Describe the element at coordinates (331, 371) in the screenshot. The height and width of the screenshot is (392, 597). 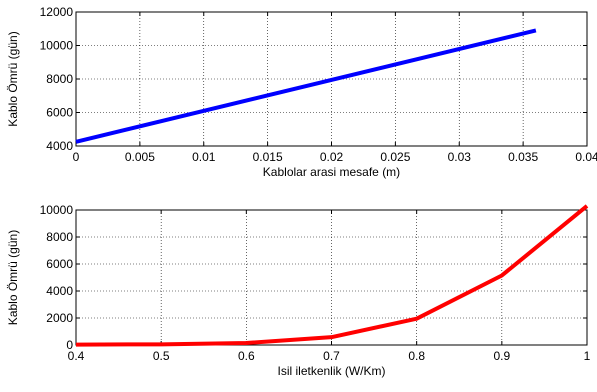
I see `x-axis-label: Isil iletkenlik (W/Km)` at that location.